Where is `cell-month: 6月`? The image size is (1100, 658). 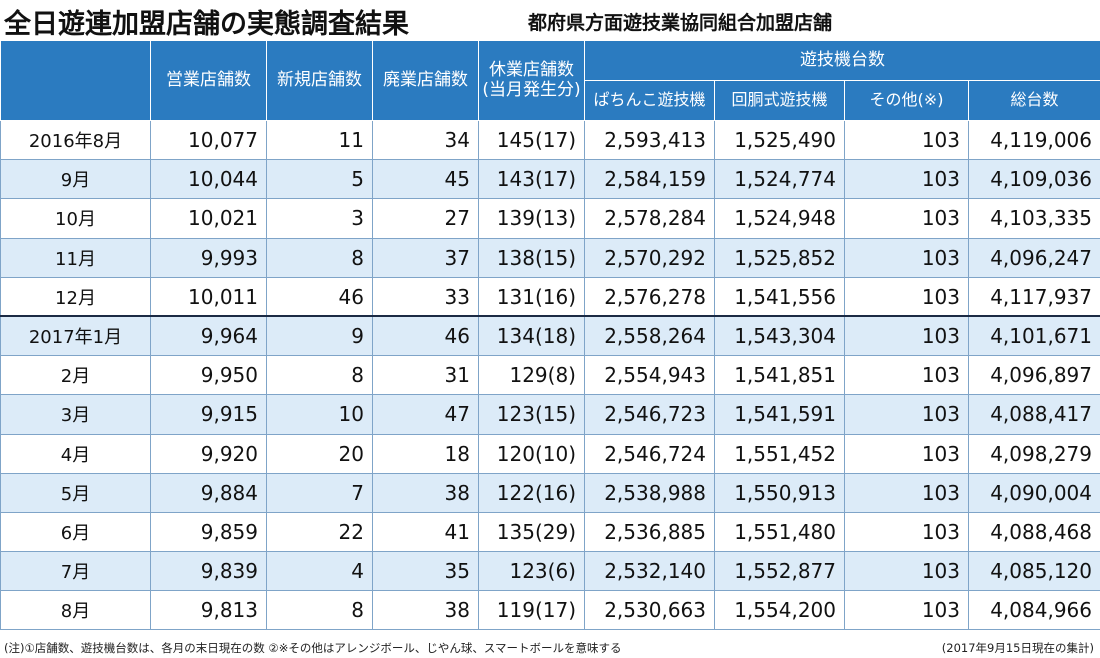 cell-month: 6月 is located at coordinates (75, 532).